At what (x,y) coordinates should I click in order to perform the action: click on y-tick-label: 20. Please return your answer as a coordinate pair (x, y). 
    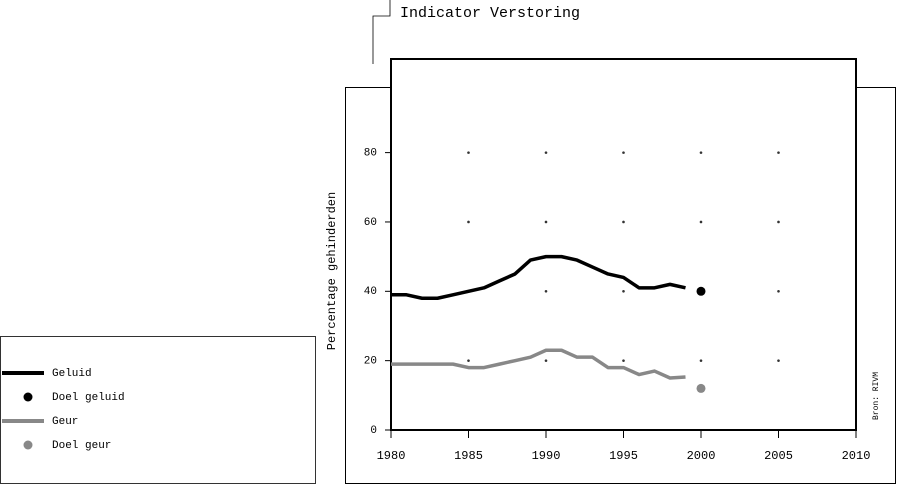
    Looking at the image, I should click on (370, 362).